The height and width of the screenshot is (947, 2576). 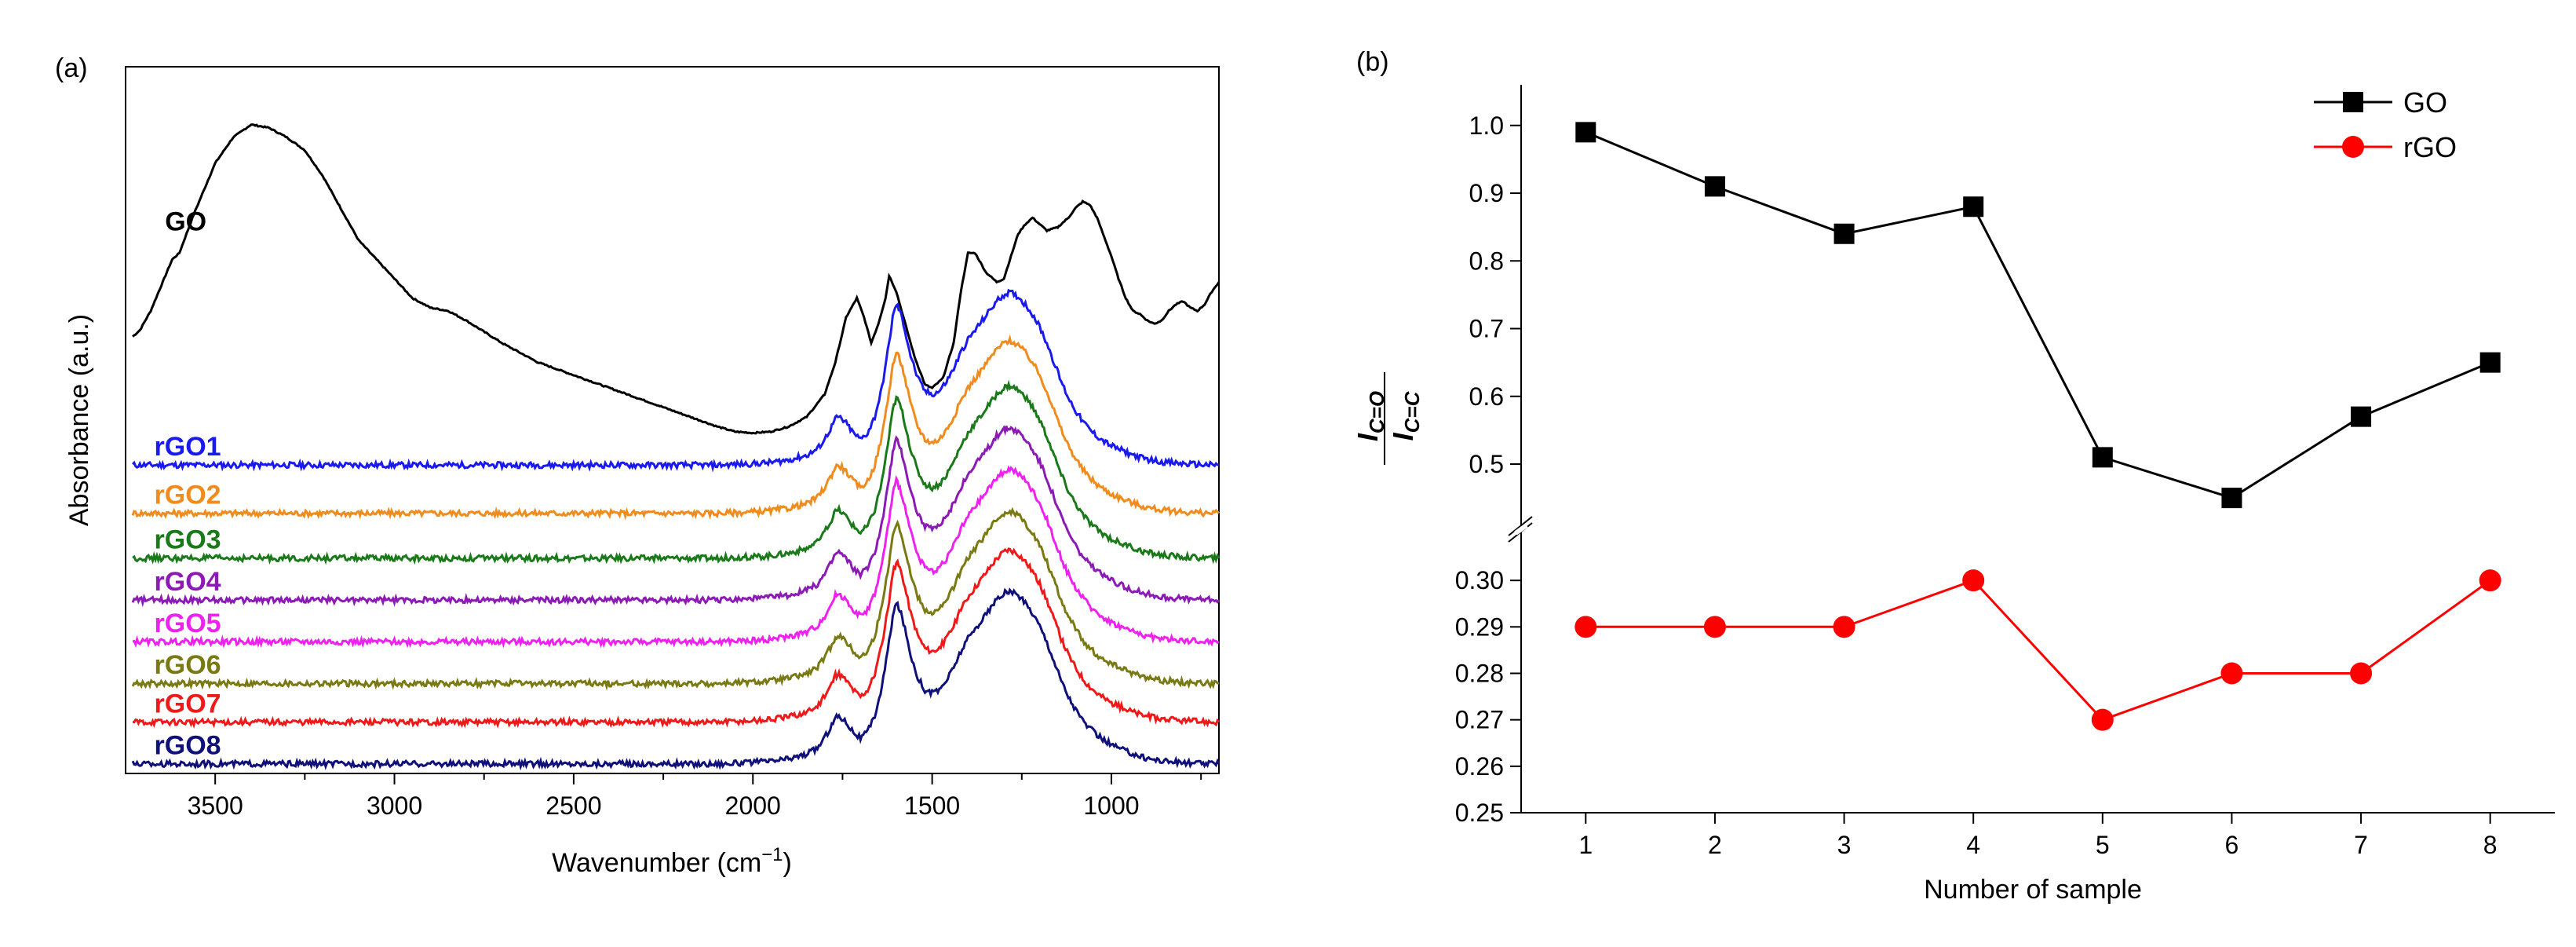 What do you see at coordinates (394, 806) in the screenshot?
I see `x-tick-label: 3000` at bounding box center [394, 806].